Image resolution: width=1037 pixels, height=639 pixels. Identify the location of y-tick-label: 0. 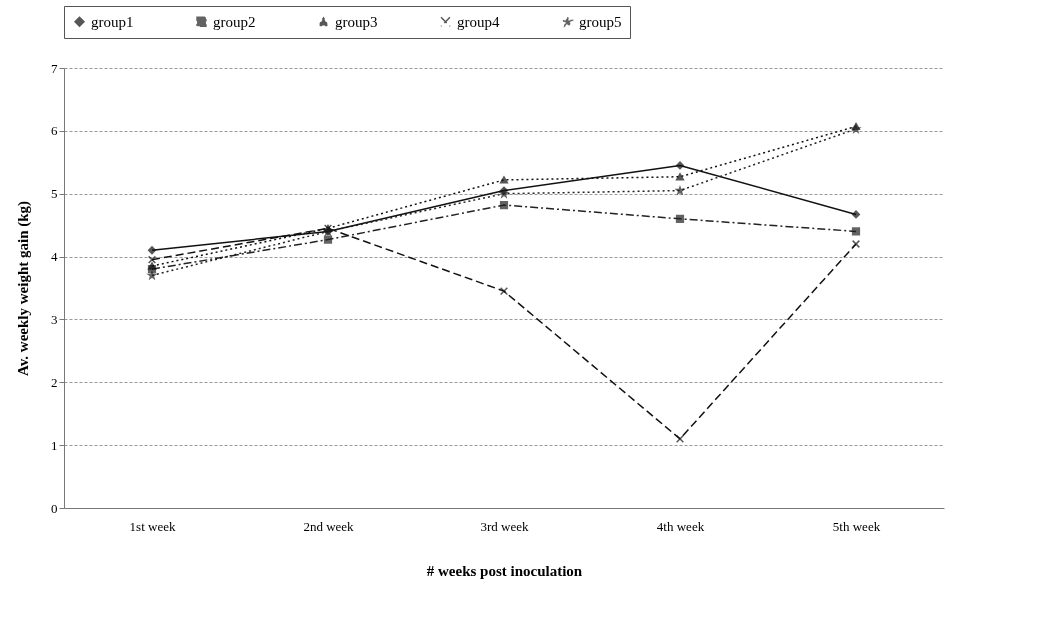
(54, 508).